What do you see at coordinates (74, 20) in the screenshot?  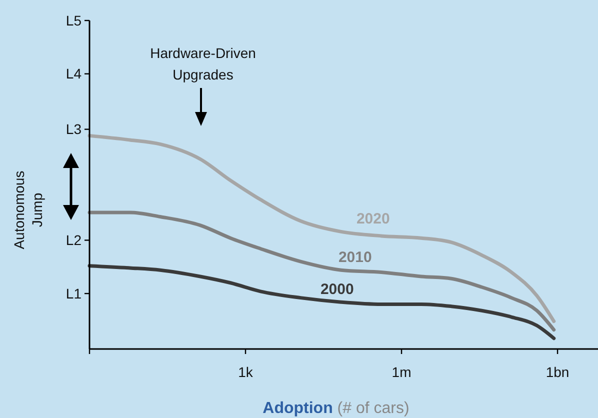 I see `ref-line-label: L5` at bounding box center [74, 20].